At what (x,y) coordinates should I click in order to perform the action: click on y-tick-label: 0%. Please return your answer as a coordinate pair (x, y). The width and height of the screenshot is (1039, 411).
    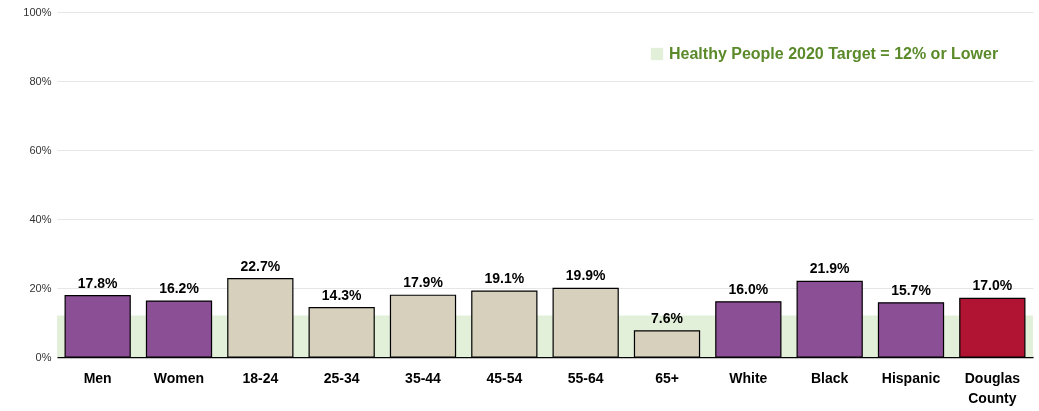
    Looking at the image, I should click on (43, 356).